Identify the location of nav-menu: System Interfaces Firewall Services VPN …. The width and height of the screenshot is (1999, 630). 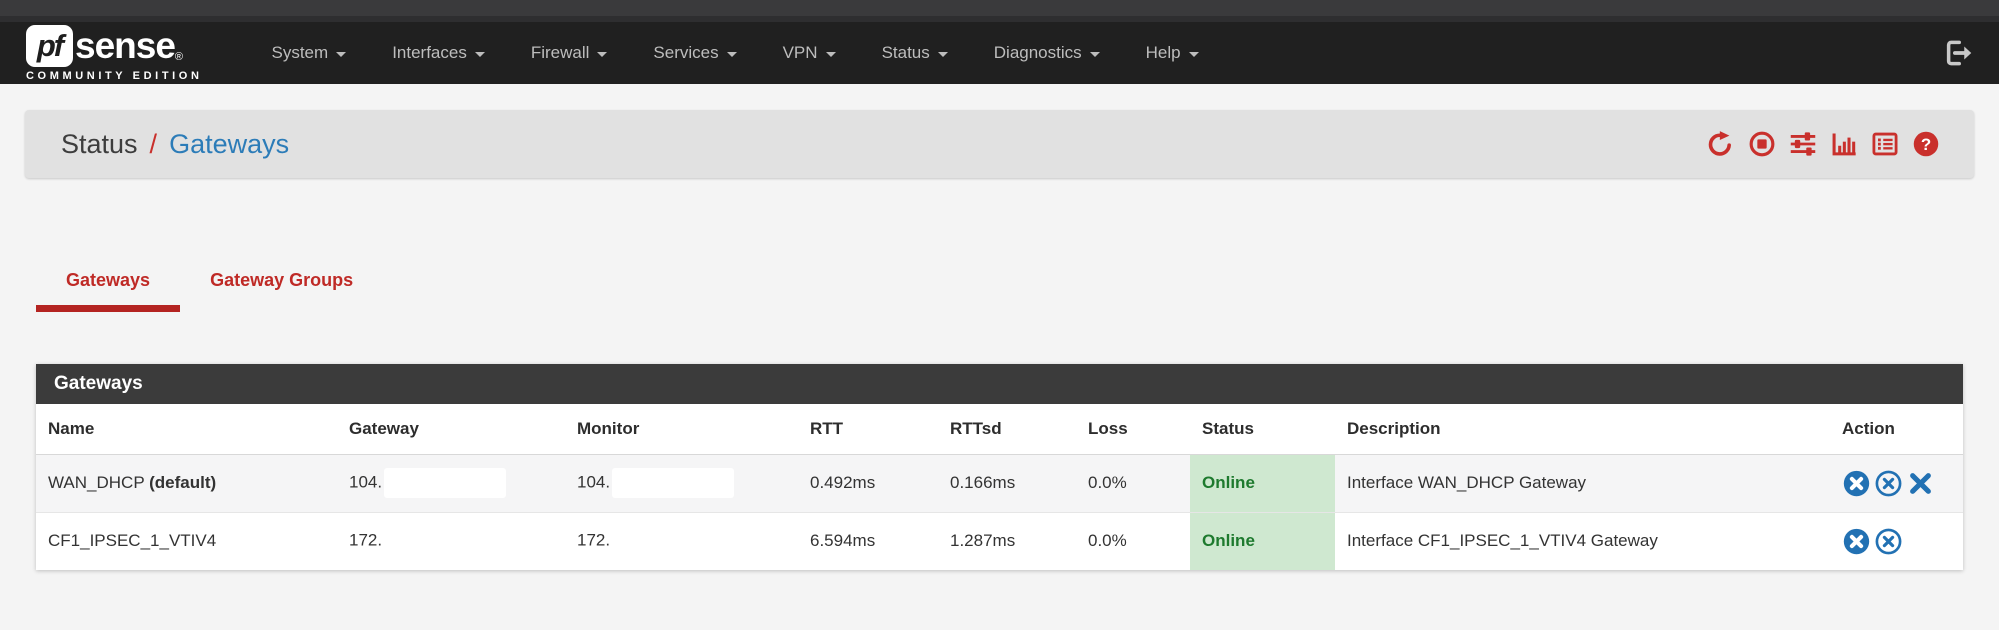
(735, 53).